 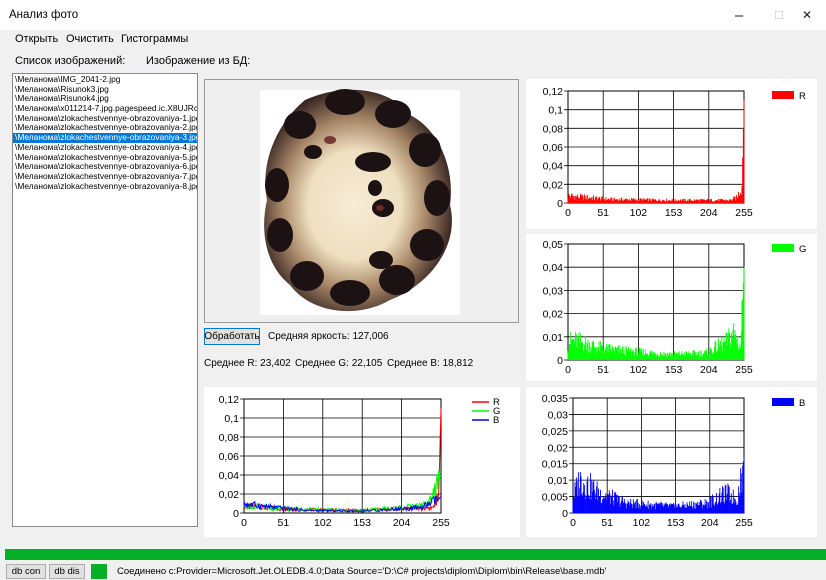 I want to click on list-item: \Меланома\Risunok4.jpg, so click(x=62, y=98).